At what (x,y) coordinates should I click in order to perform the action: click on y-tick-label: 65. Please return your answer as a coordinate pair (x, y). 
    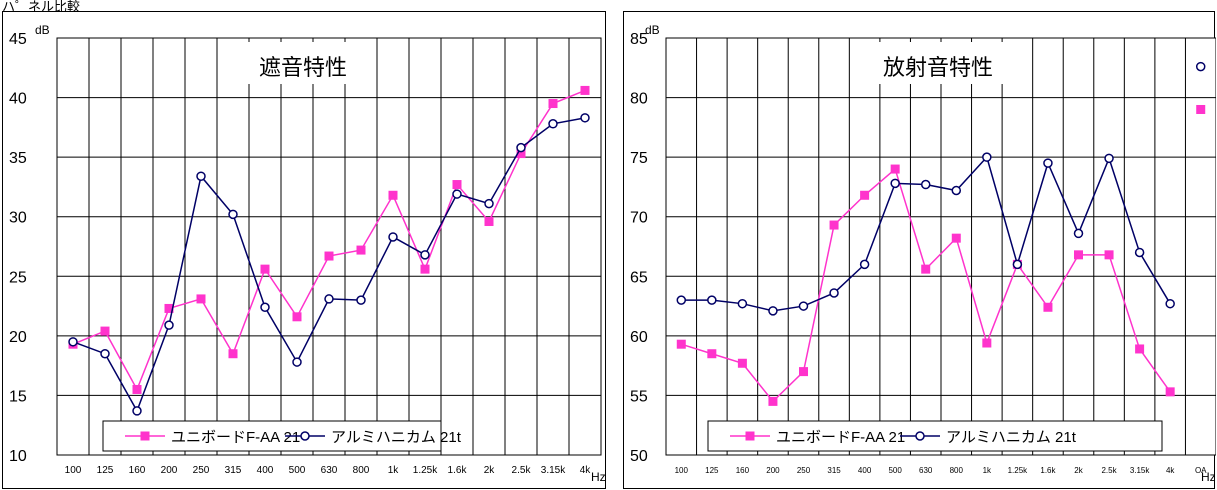
    Looking at the image, I should click on (639, 277).